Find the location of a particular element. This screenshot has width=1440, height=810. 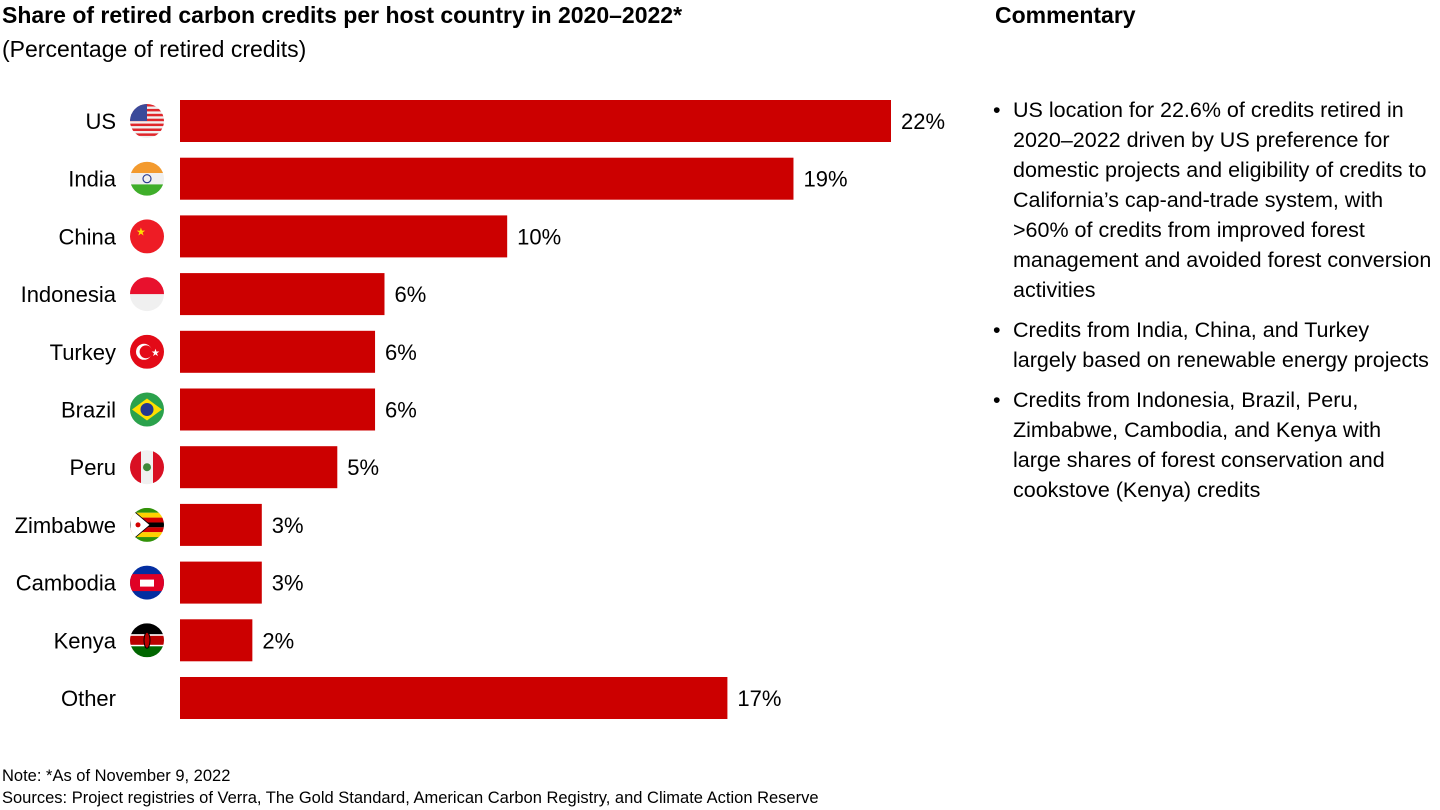

data-label: 5% is located at coordinates (363, 467).